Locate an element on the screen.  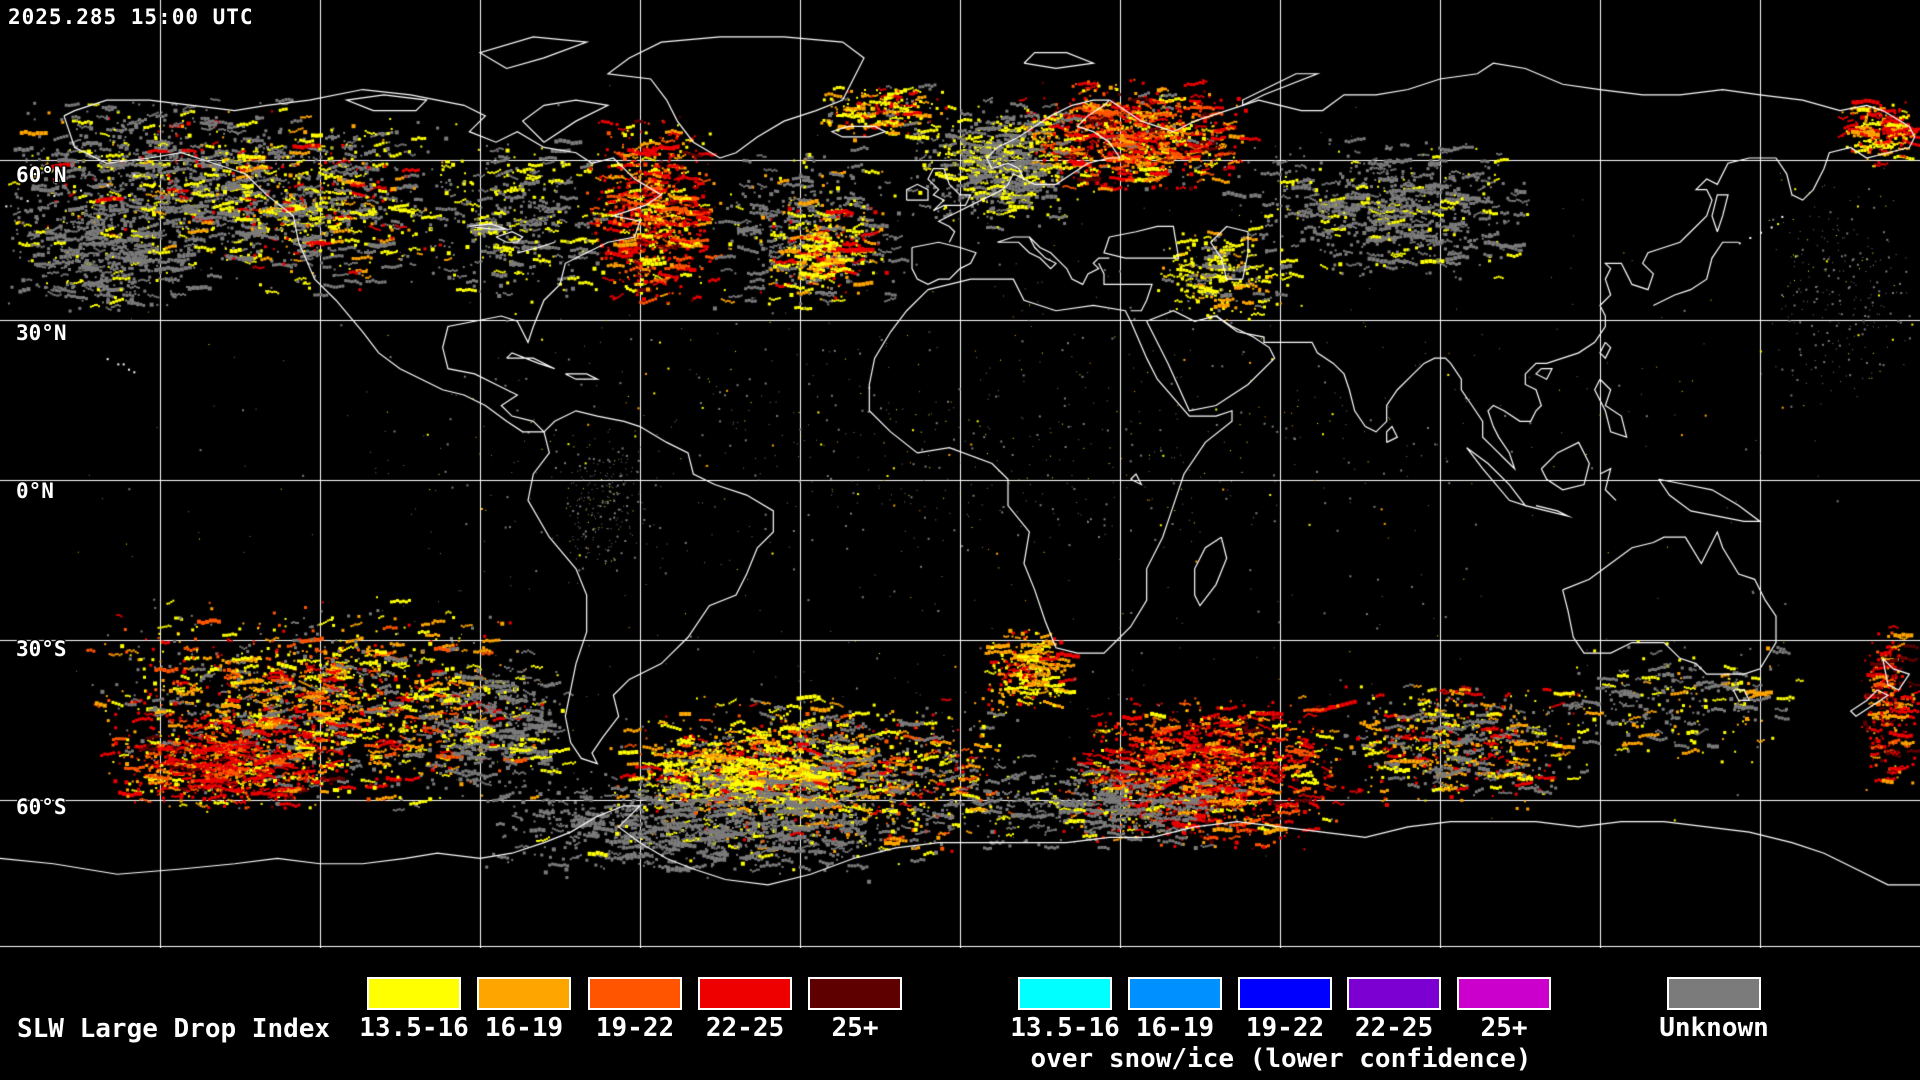
snow-ice-range-label-0: 13.5-16 is located at coordinates (1065, 1028).